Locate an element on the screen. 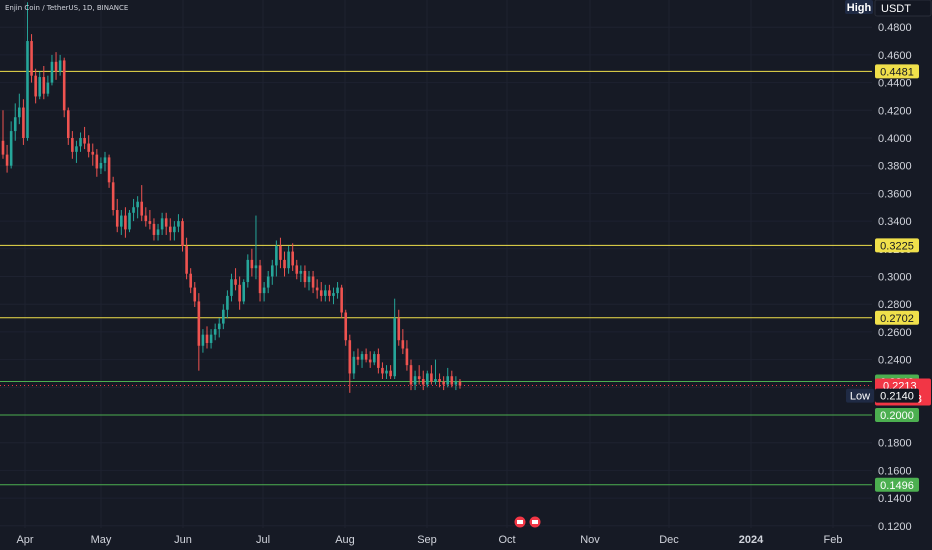 The height and width of the screenshot is (550, 932). x-tick-label: Jun is located at coordinates (183, 540).